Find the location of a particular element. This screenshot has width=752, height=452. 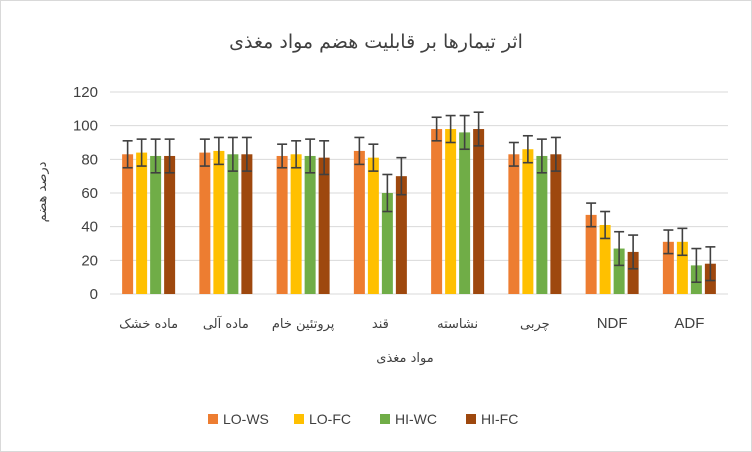

y-tick-label: 60 is located at coordinates (89, 193).